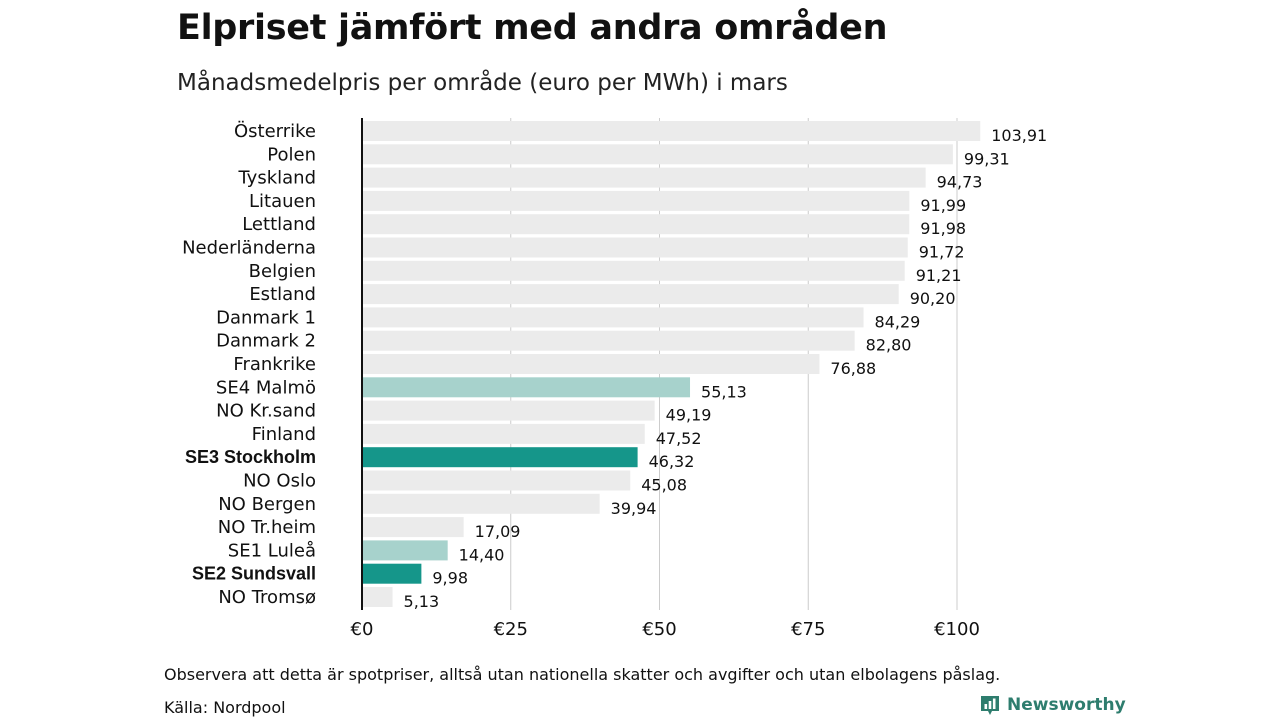  What do you see at coordinates (679, 438) in the screenshot?
I see `value-label: 47,52` at bounding box center [679, 438].